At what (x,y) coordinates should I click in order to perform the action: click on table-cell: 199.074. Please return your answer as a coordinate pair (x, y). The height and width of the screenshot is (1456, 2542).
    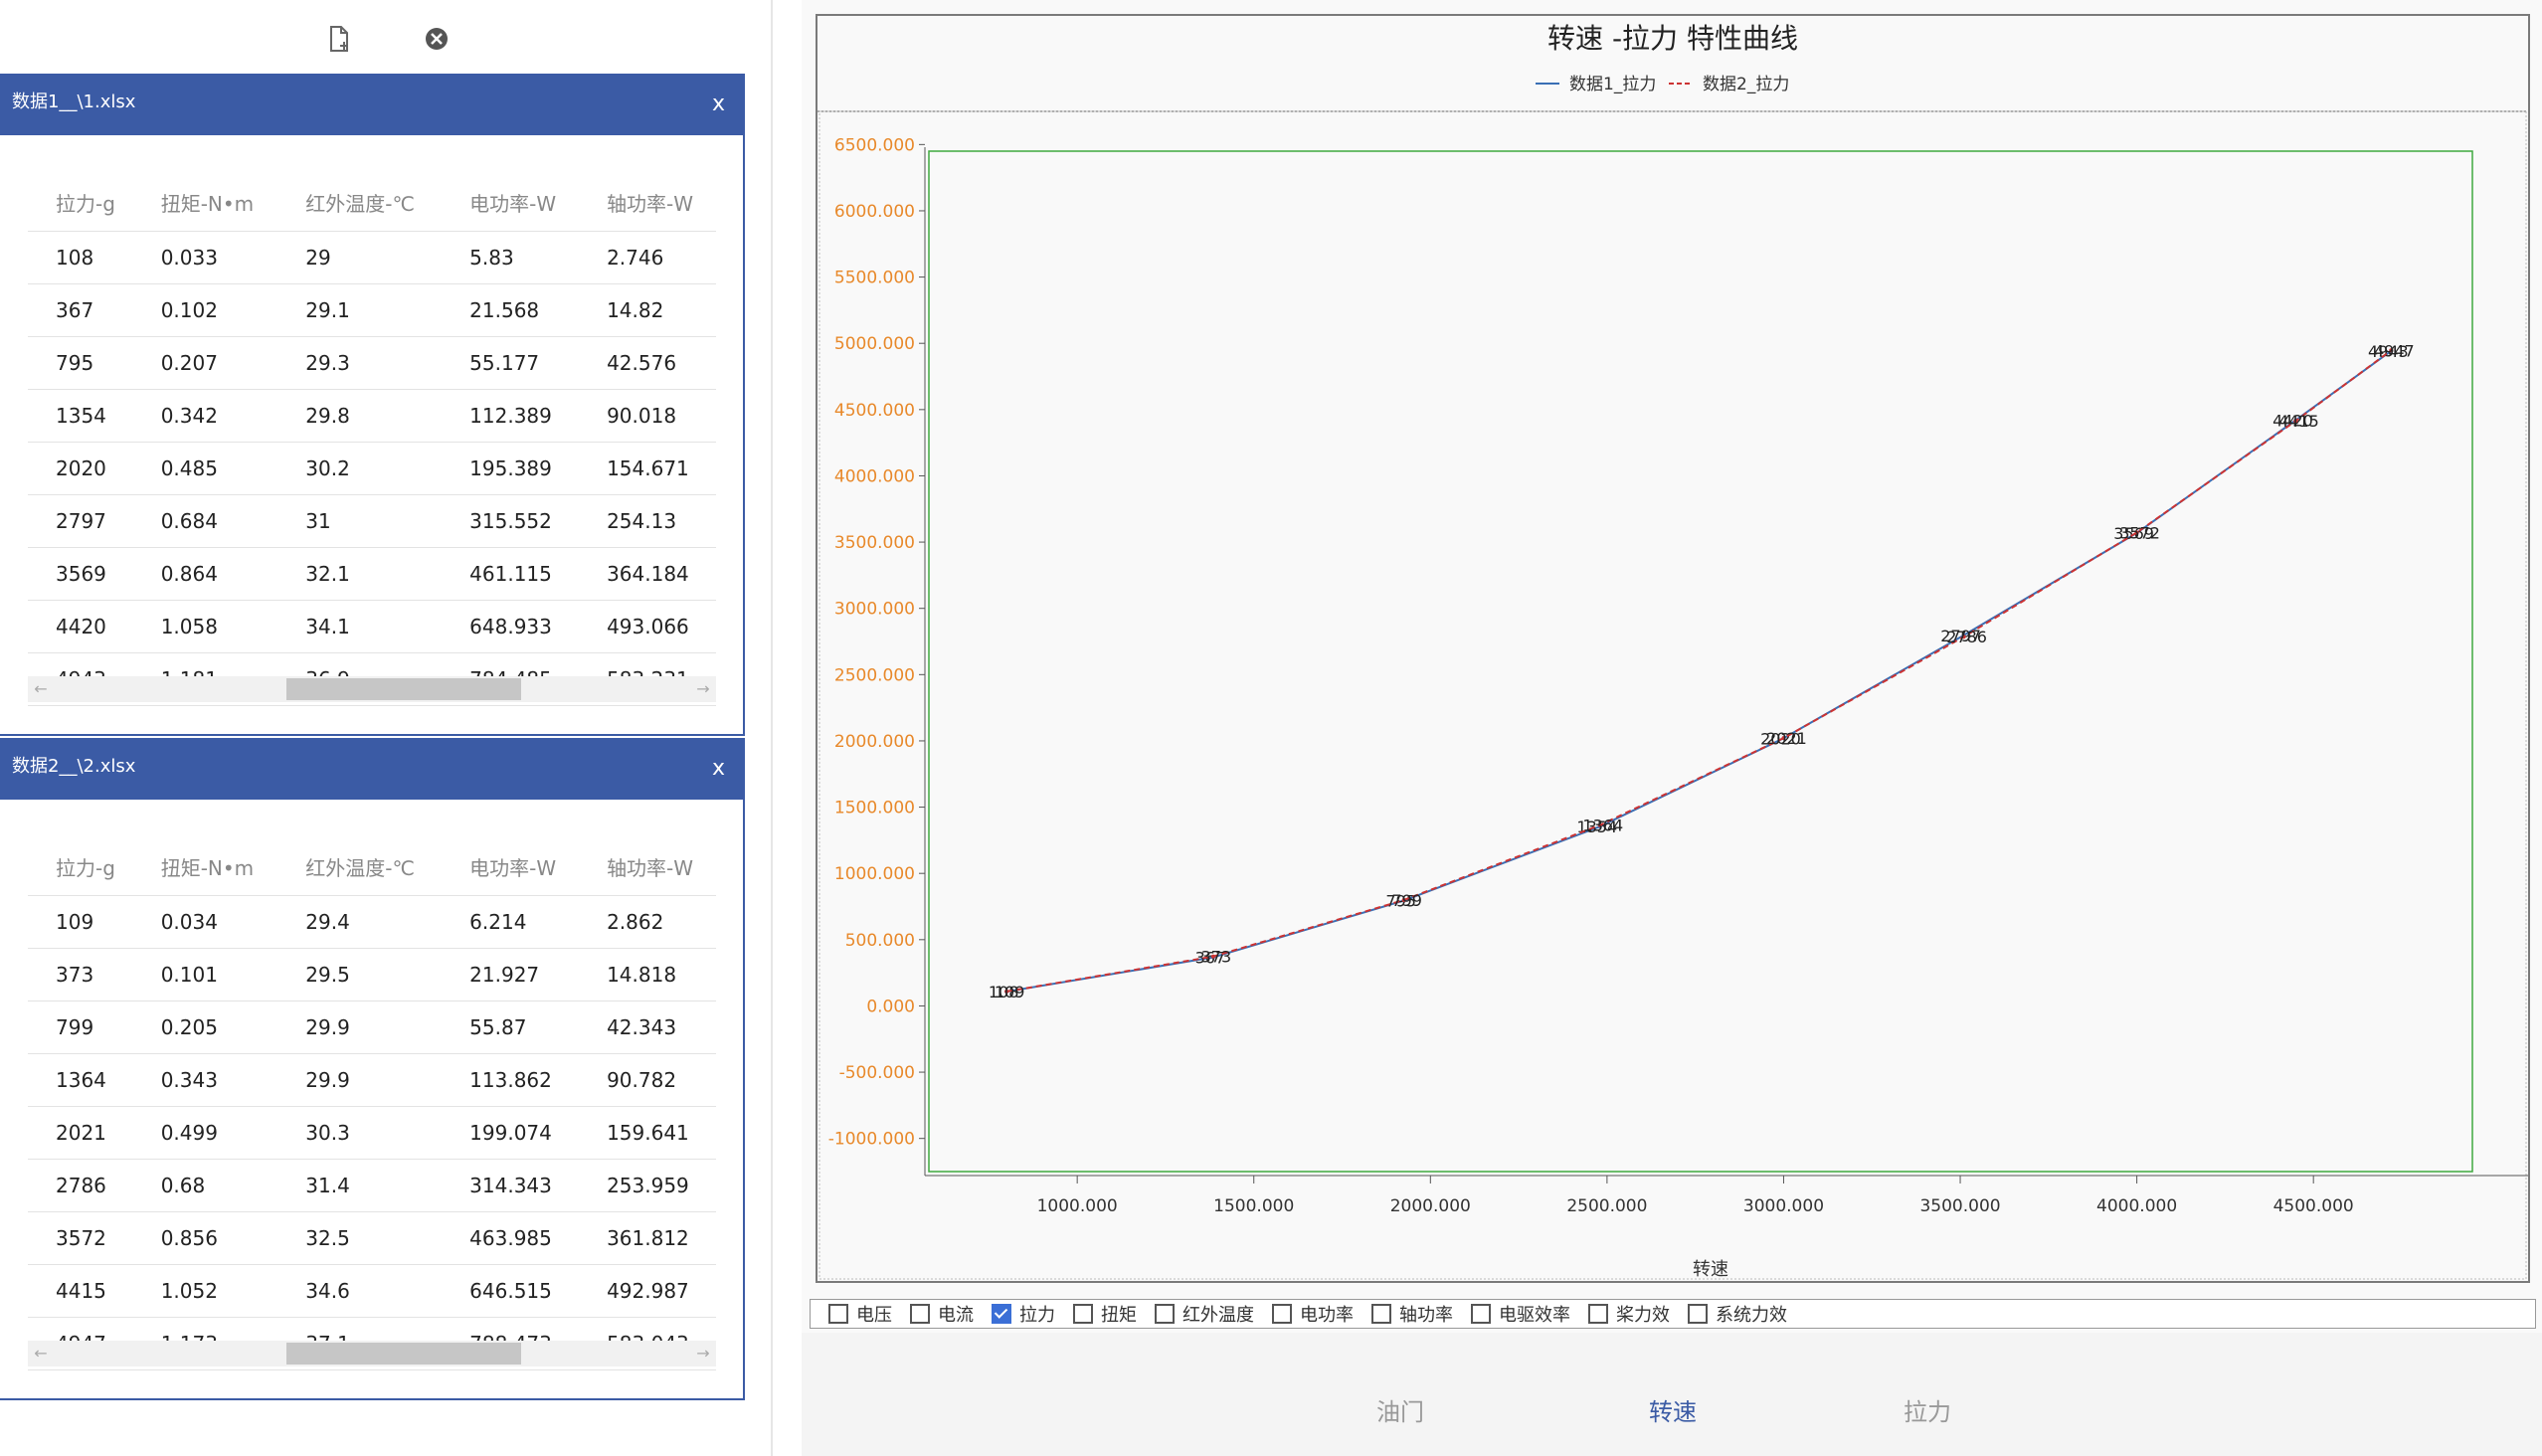
    Looking at the image, I should click on (511, 1133).